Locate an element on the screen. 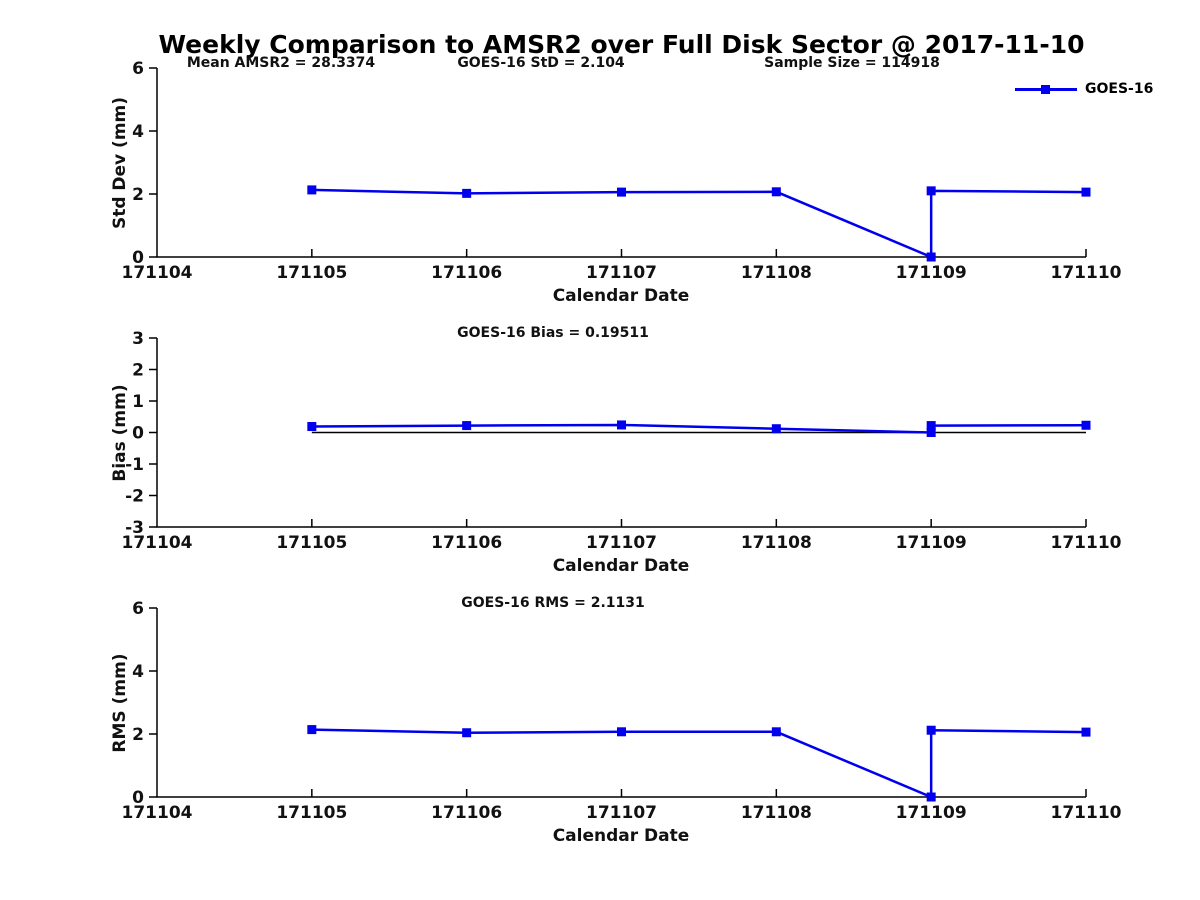  y-tick-label: 3 is located at coordinates (138, 339).